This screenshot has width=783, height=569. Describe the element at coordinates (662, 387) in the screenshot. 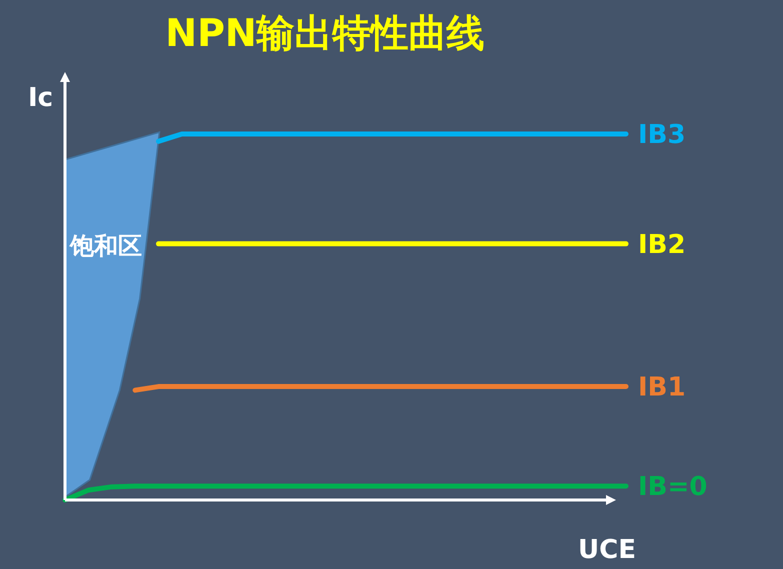

I see `series-label: IB1` at that location.